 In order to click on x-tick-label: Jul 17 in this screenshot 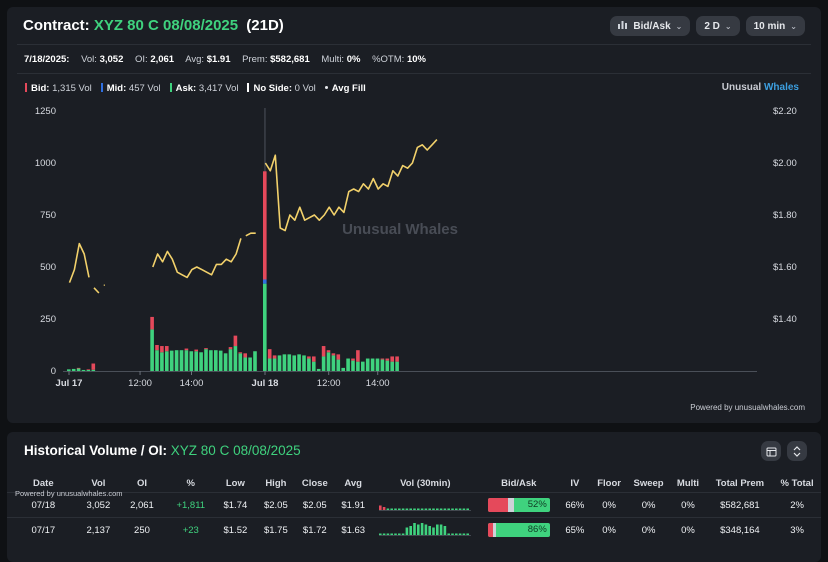, I will do `click(69, 383)`.